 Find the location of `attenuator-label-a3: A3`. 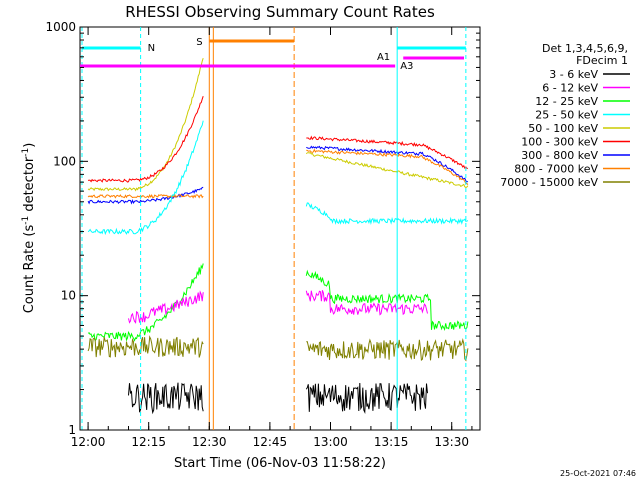

attenuator-label-a3: A3 is located at coordinates (406, 66).